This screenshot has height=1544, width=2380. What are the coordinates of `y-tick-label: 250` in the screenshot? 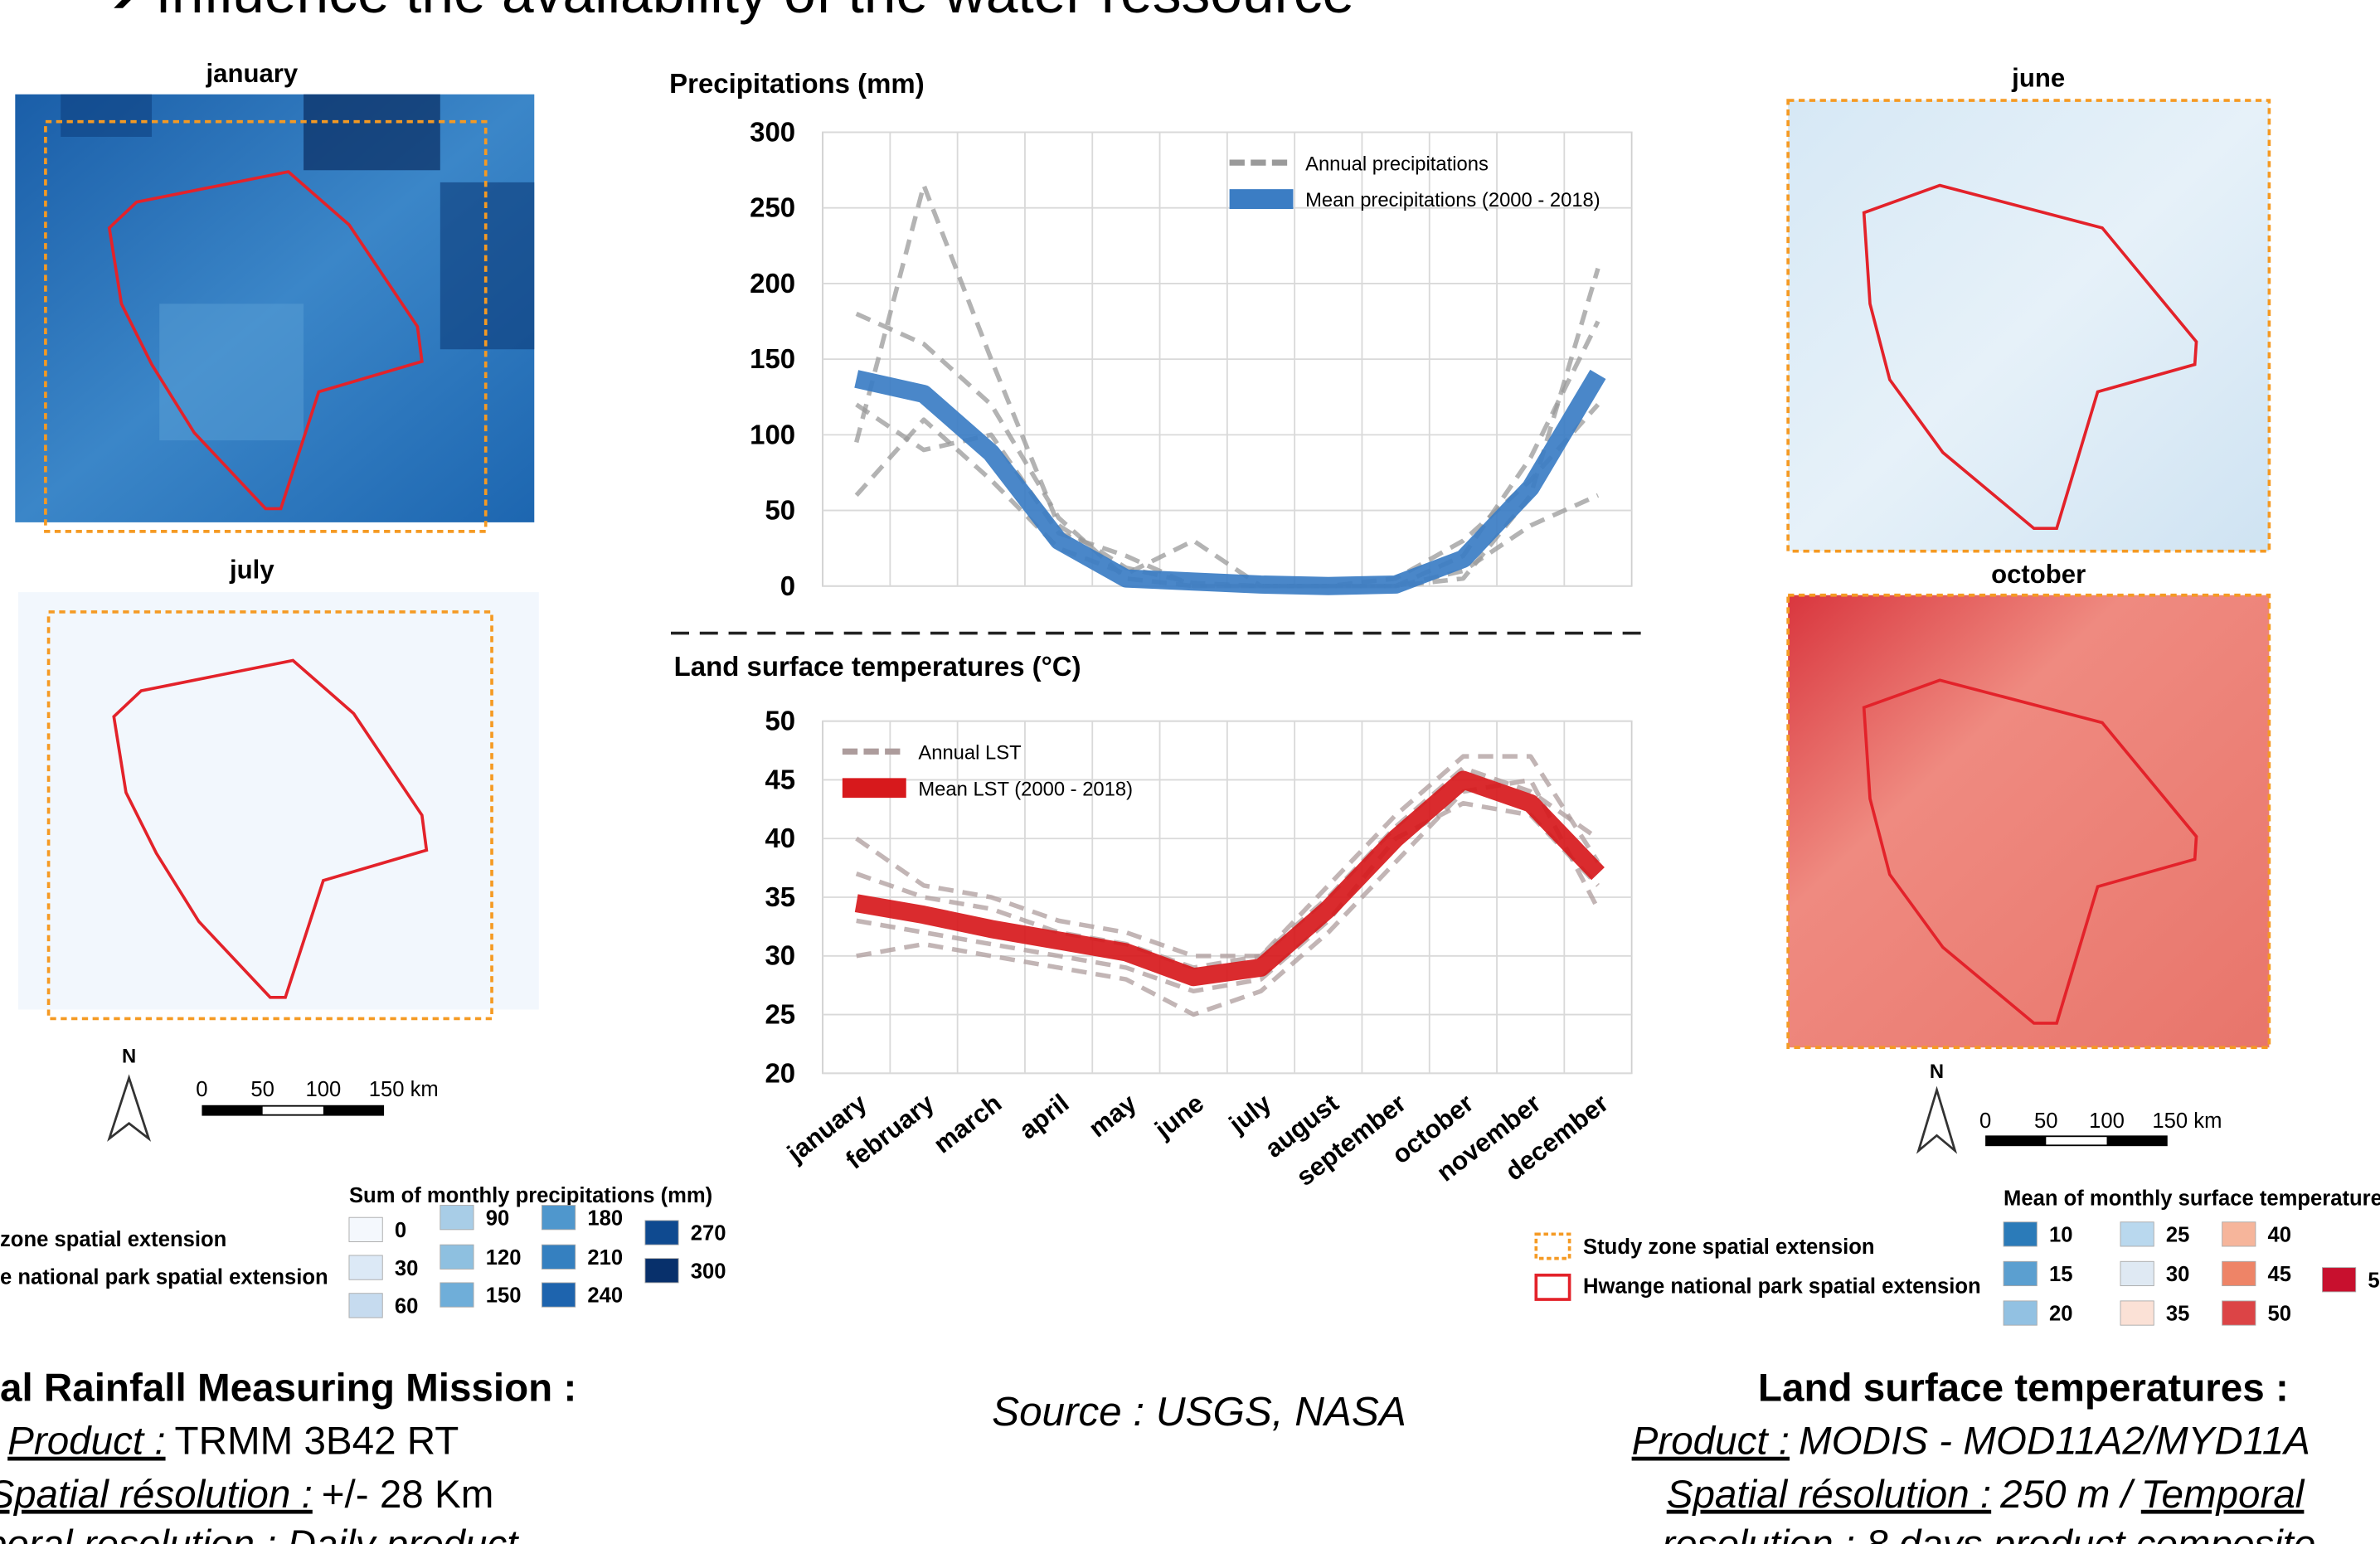 It's located at (772, 207).